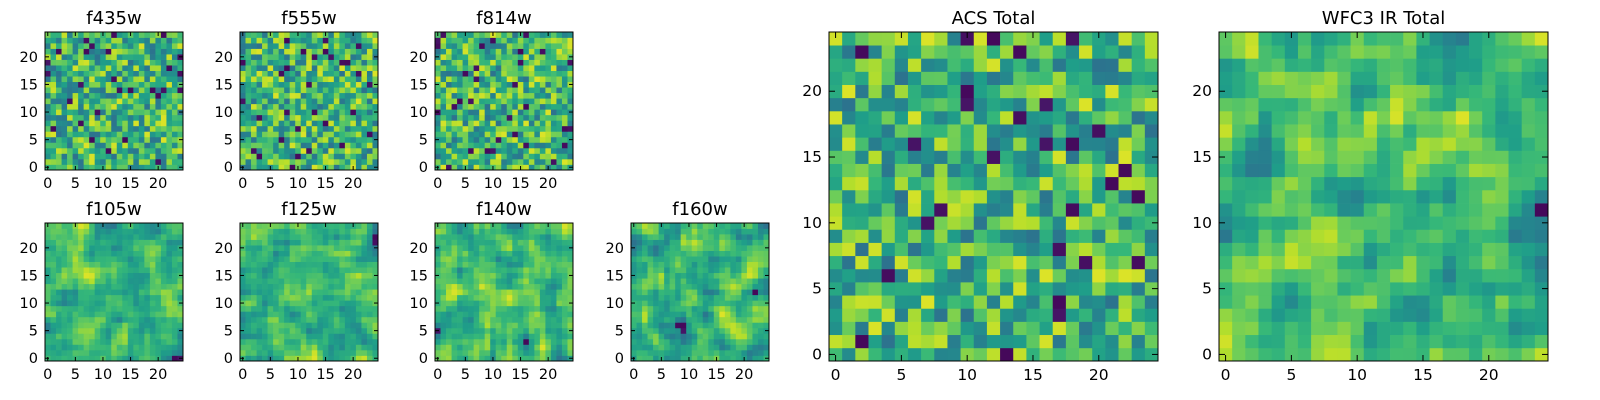 The image size is (1600, 400). What do you see at coordinates (228, 332) in the screenshot?
I see `y-tick-label: 5` at bounding box center [228, 332].